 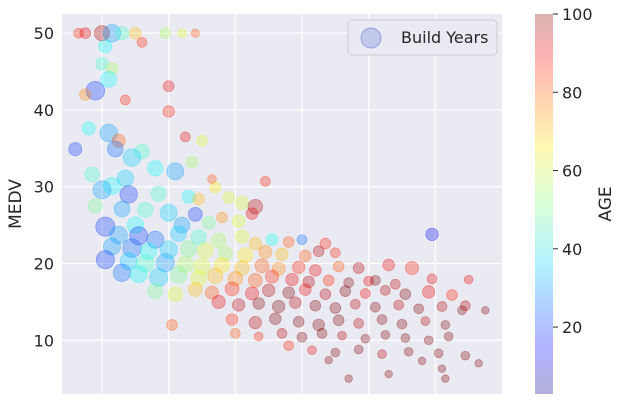 I want to click on y-tick-label: 40, so click(x=44, y=110).